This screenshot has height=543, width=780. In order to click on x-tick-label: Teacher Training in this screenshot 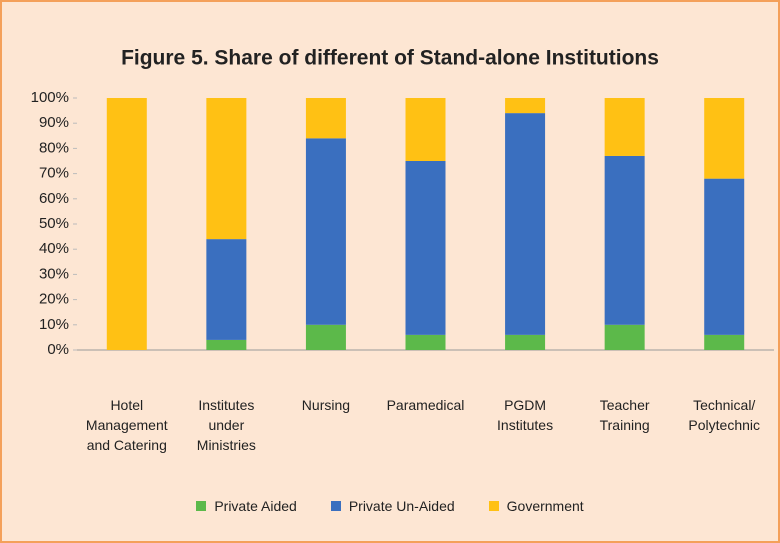, I will do `click(624, 415)`.